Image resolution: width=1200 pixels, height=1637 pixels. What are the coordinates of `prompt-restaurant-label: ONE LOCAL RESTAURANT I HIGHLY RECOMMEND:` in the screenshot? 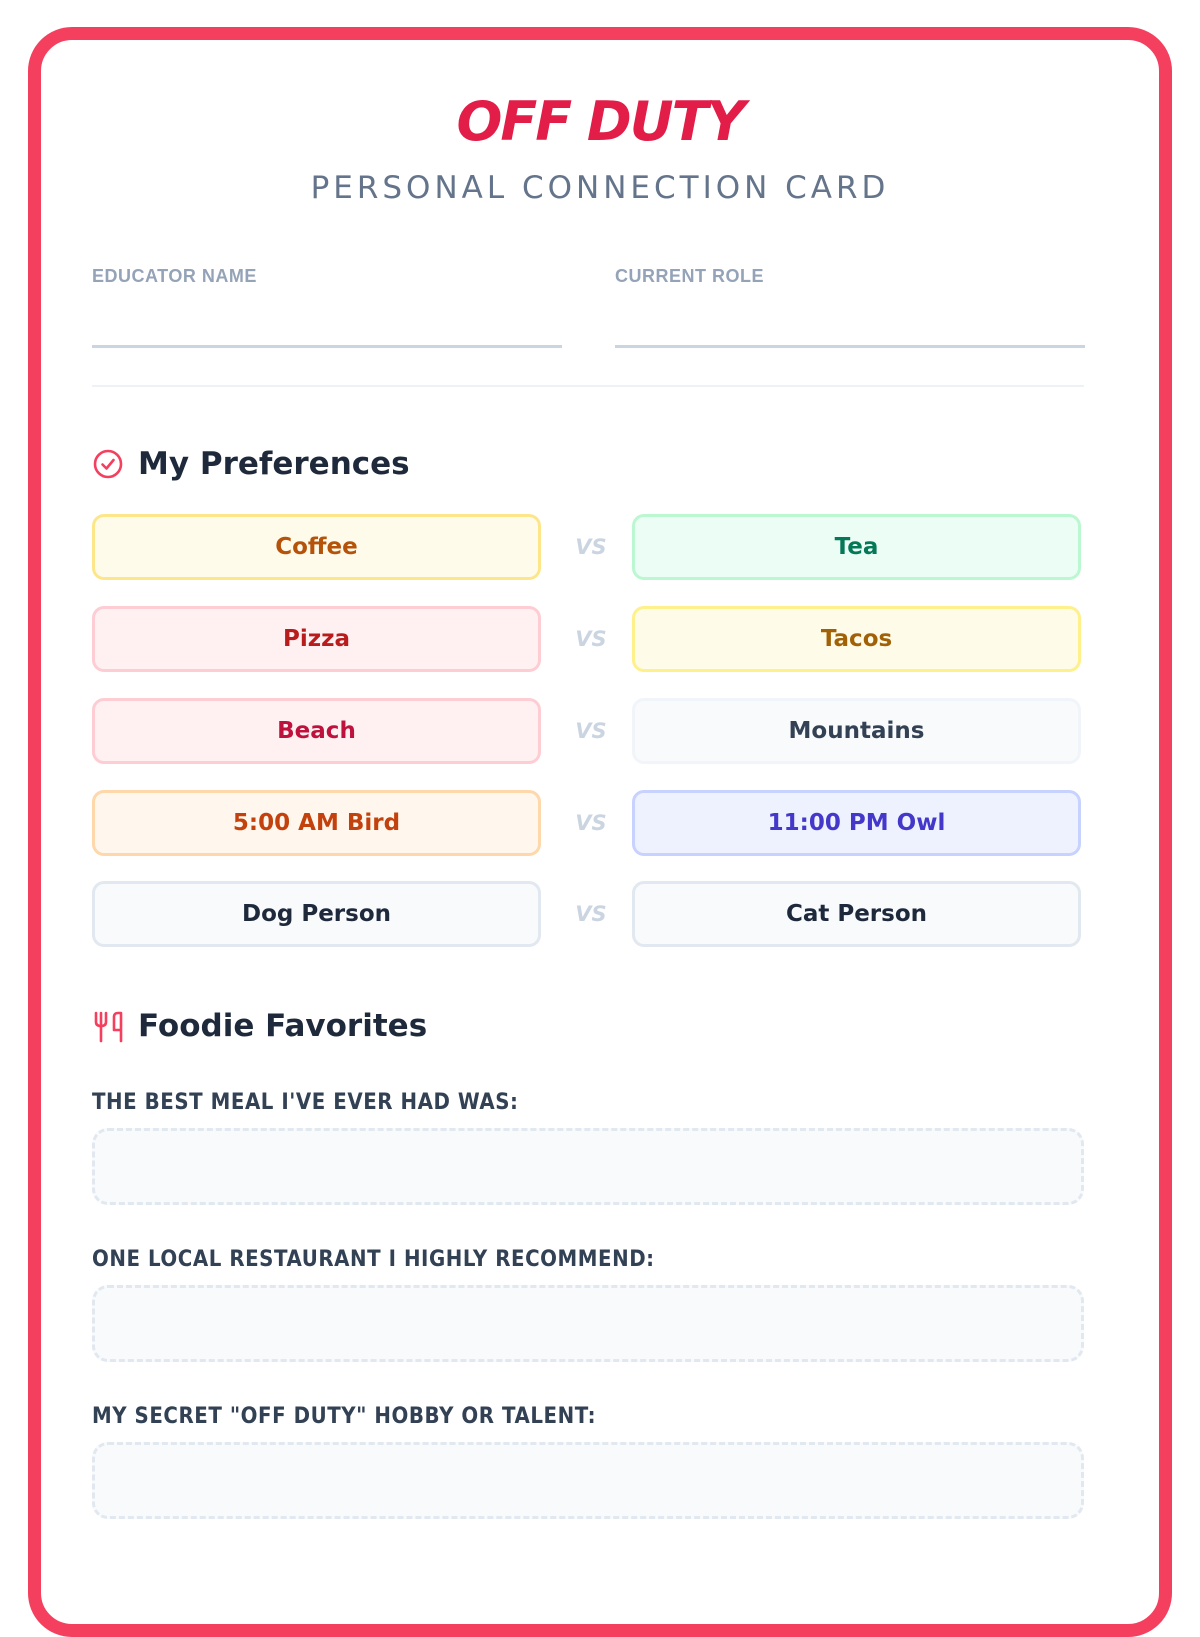 It's located at (373, 1259).